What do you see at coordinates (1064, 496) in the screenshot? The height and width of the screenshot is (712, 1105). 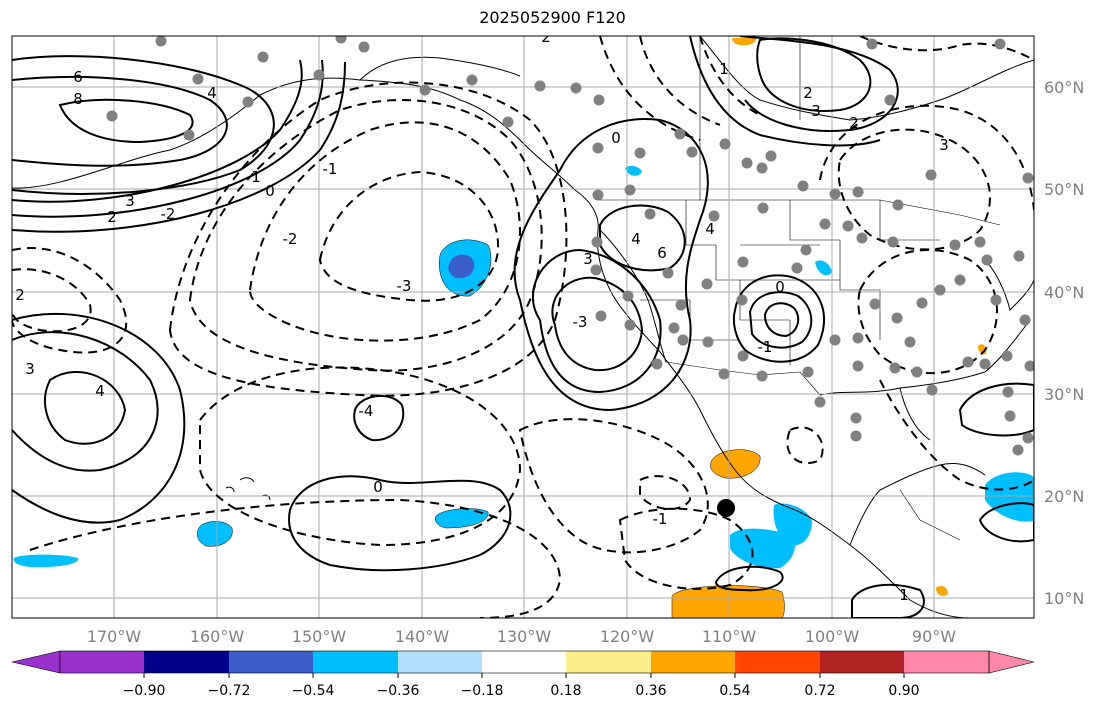 I see `latitude-label: 20°N` at bounding box center [1064, 496].